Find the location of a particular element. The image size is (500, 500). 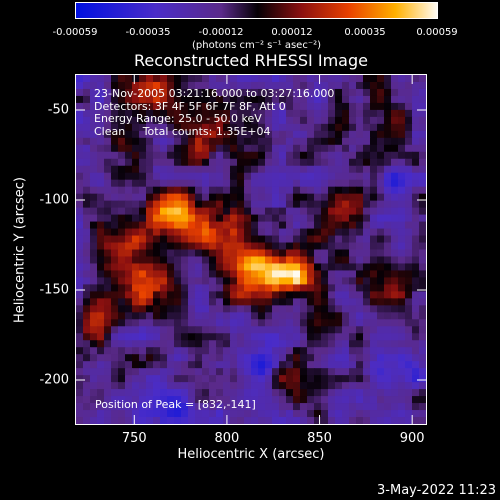

peak-position: Position of Peak = [832,-141] is located at coordinates (175, 404).